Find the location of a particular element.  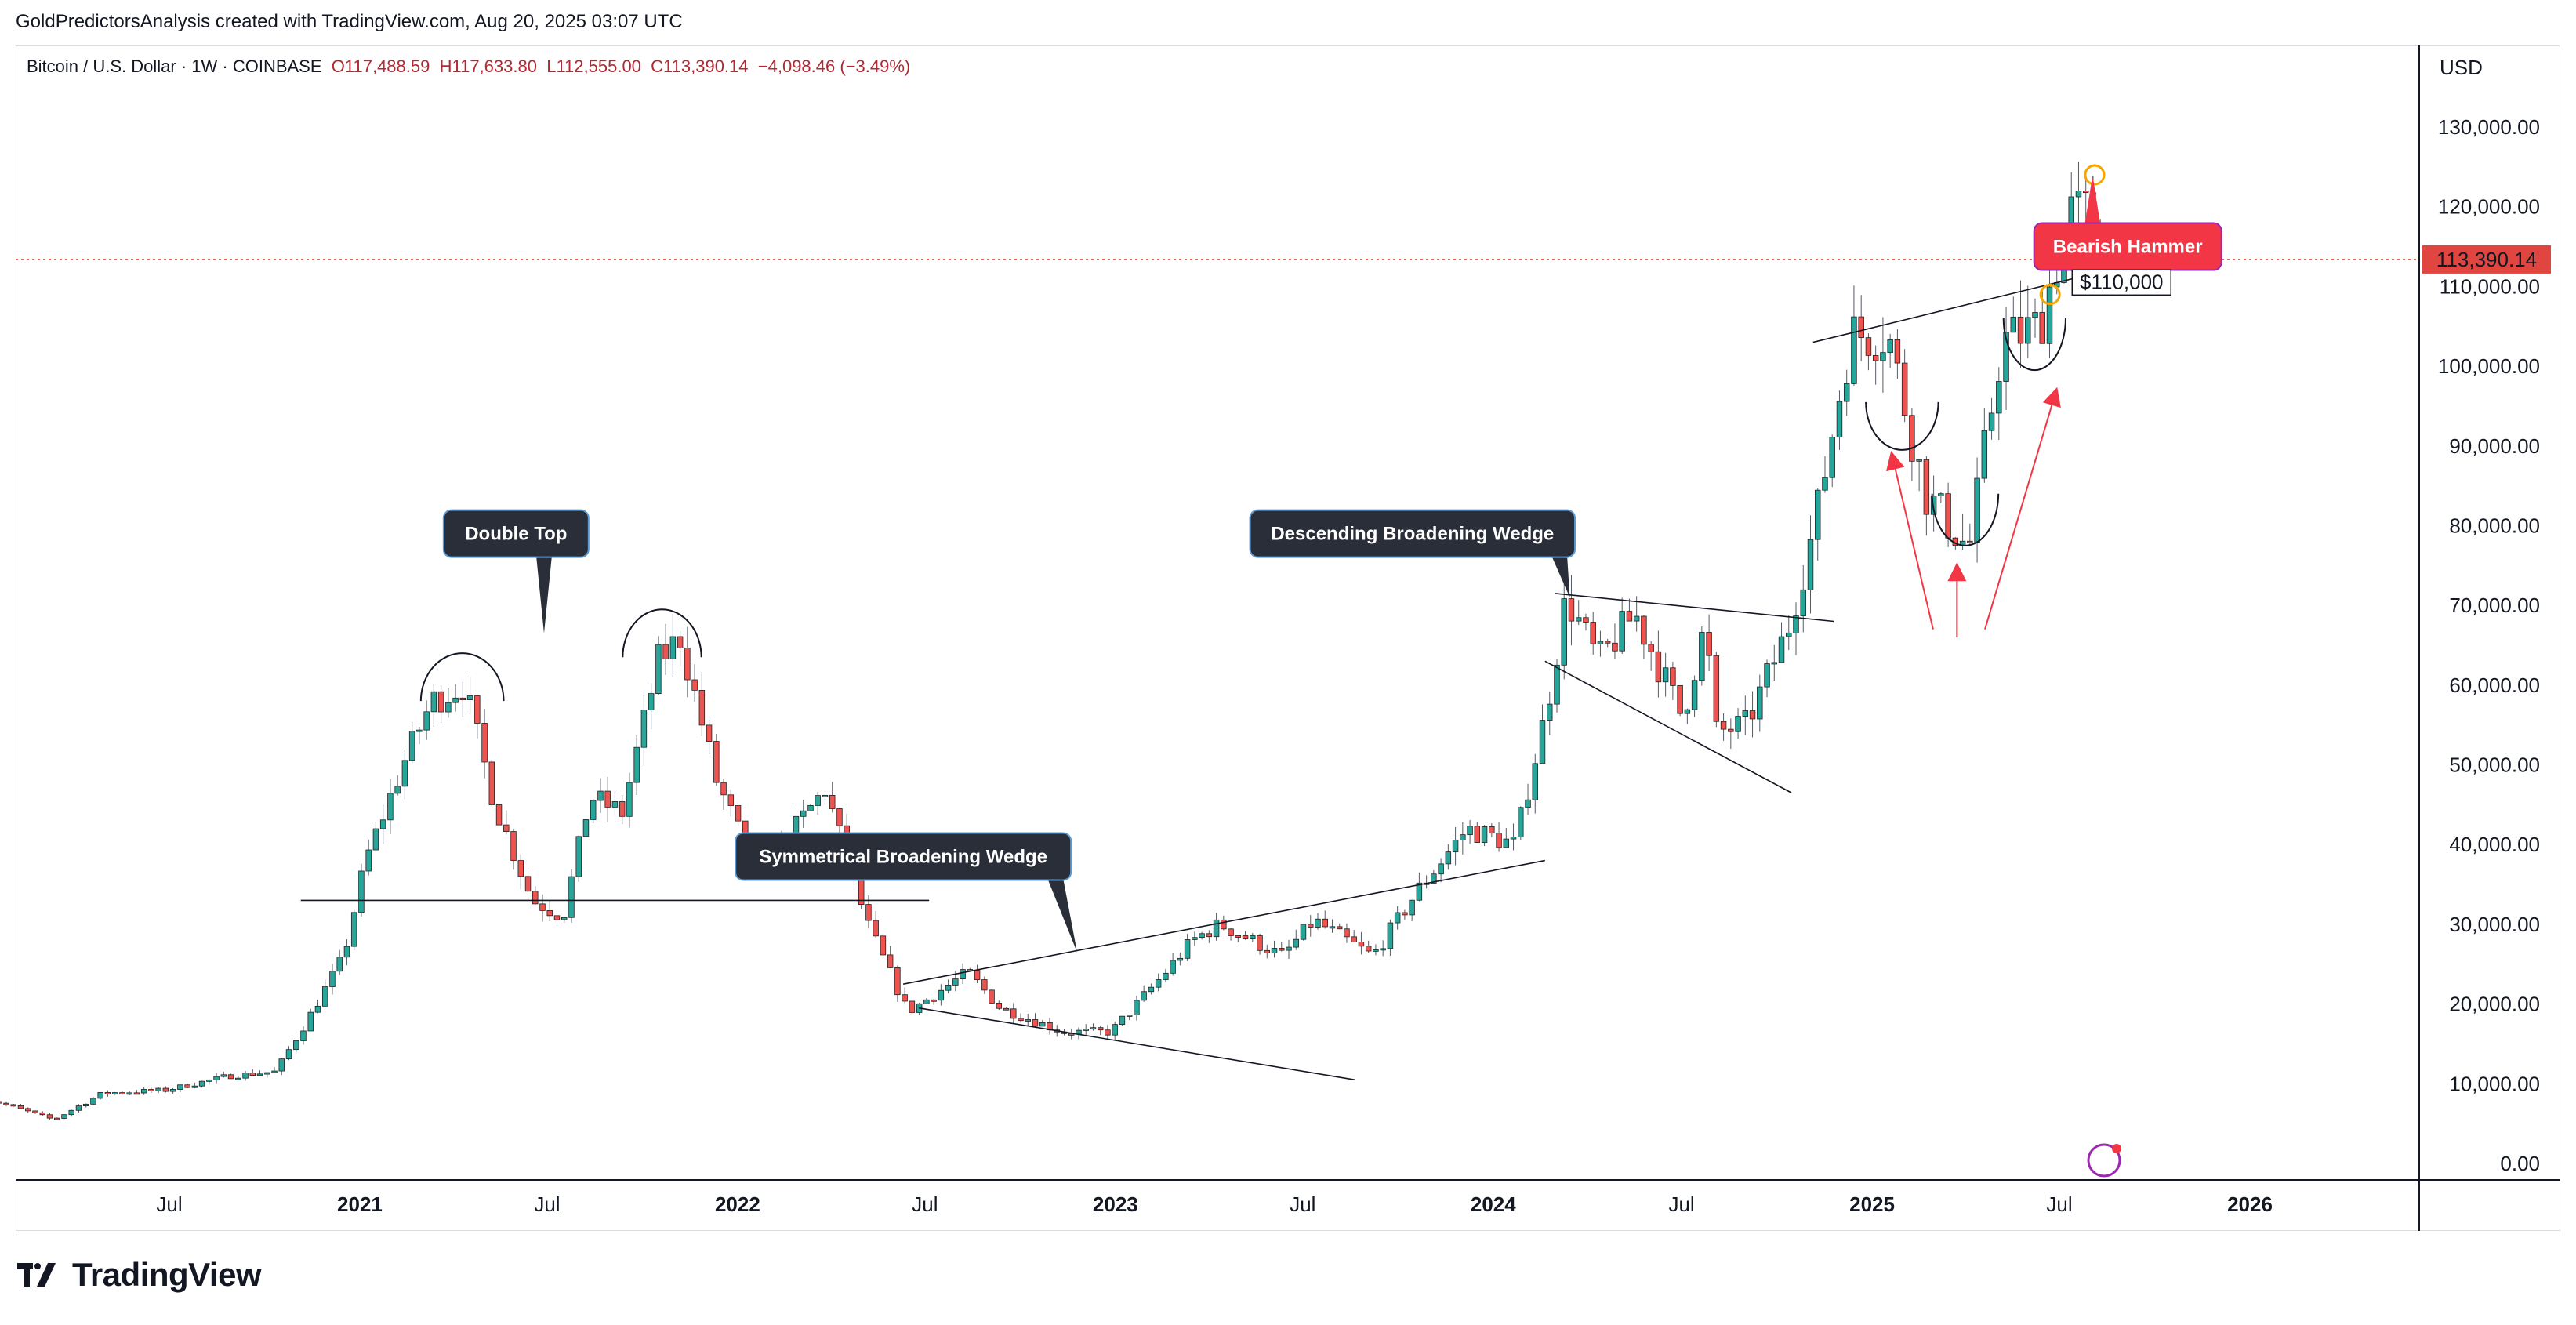

tradingview-wordmark: TradingView is located at coordinates (167, 1274).